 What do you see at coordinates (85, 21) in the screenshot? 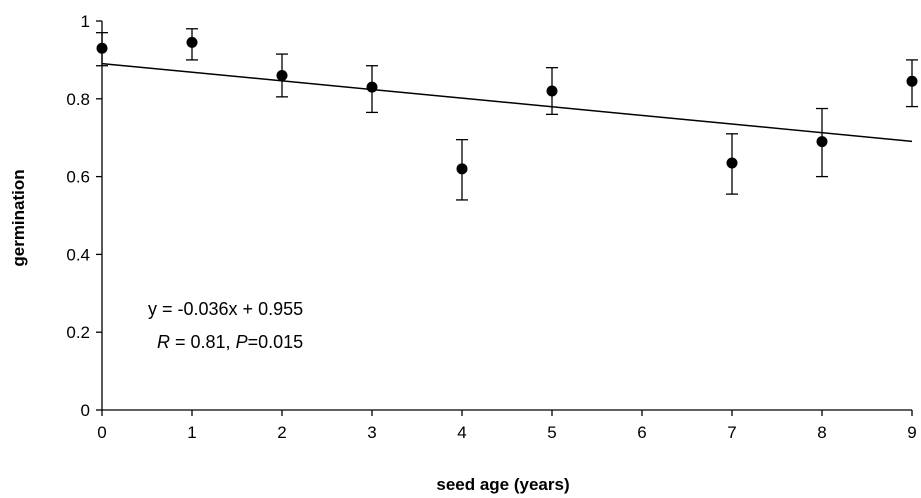
I see `y-tick-label: 1` at bounding box center [85, 21].